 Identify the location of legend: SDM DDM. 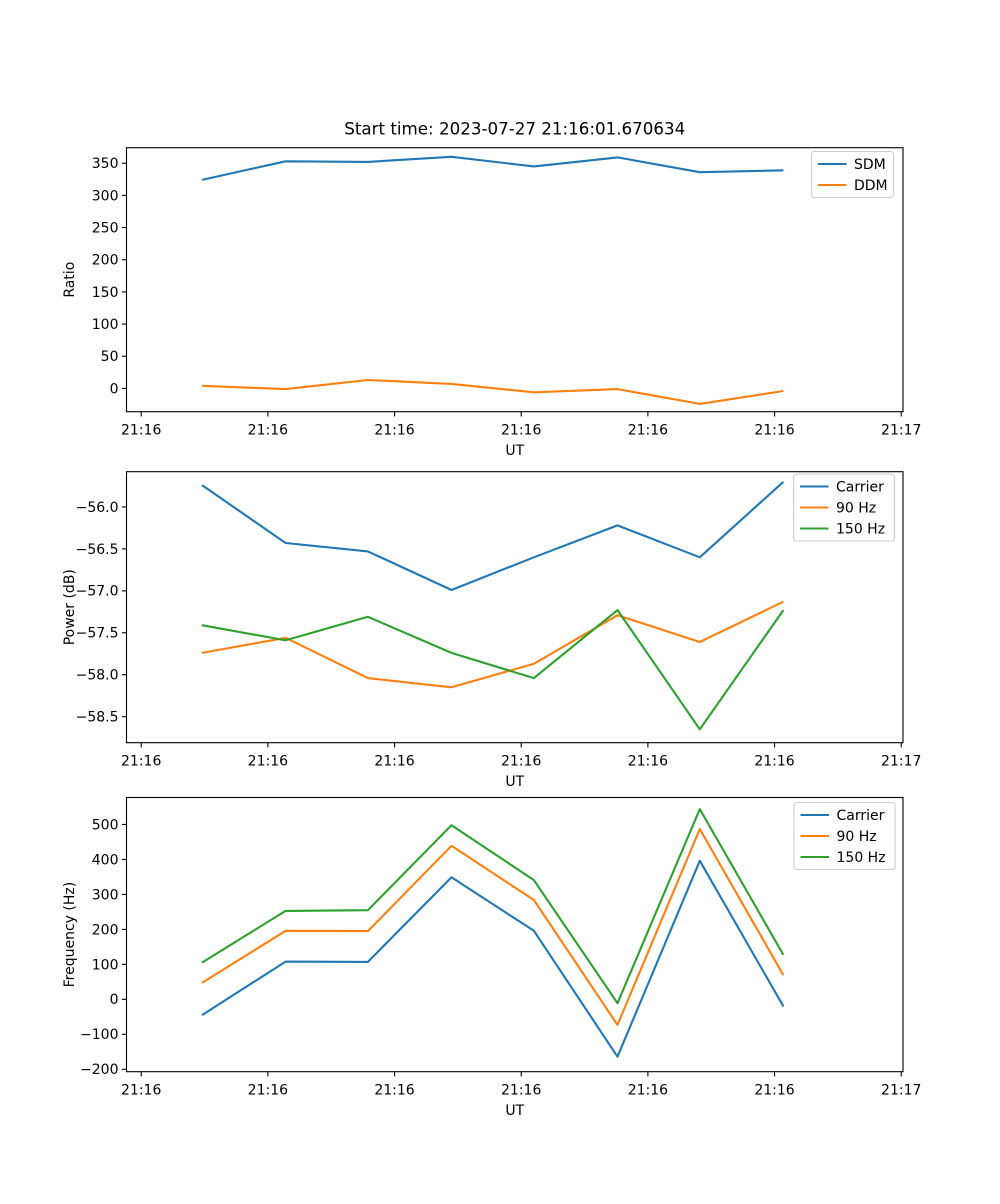
(852, 174).